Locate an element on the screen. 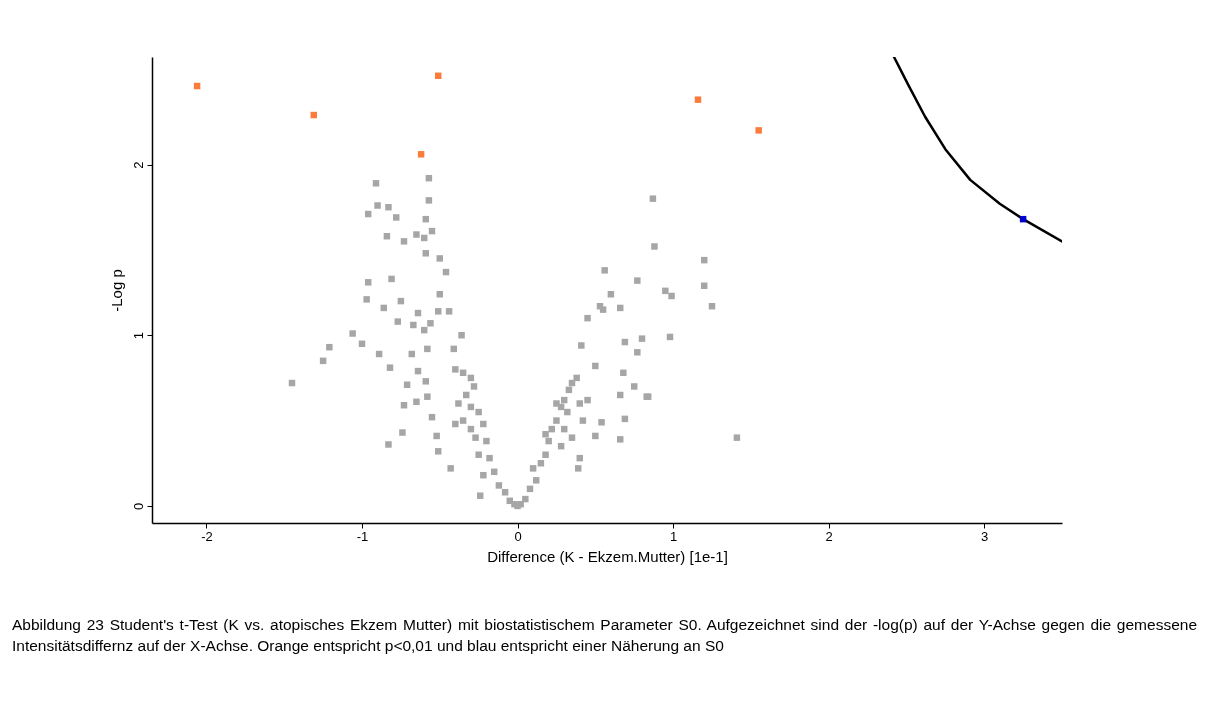  y-tick-label: 1 is located at coordinates (138, 336).